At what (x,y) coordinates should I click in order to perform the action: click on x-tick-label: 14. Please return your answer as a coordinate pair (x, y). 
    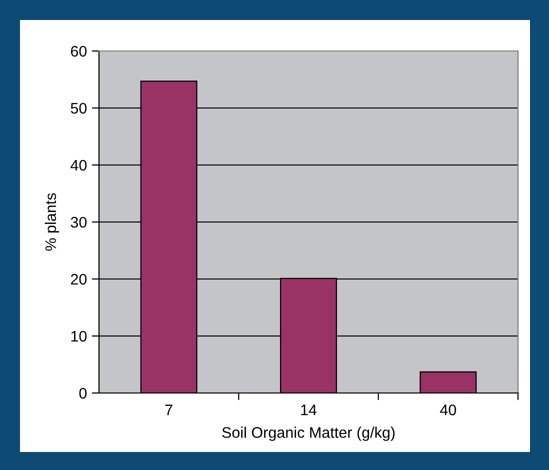
    Looking at the image, I should click on (309, 410).